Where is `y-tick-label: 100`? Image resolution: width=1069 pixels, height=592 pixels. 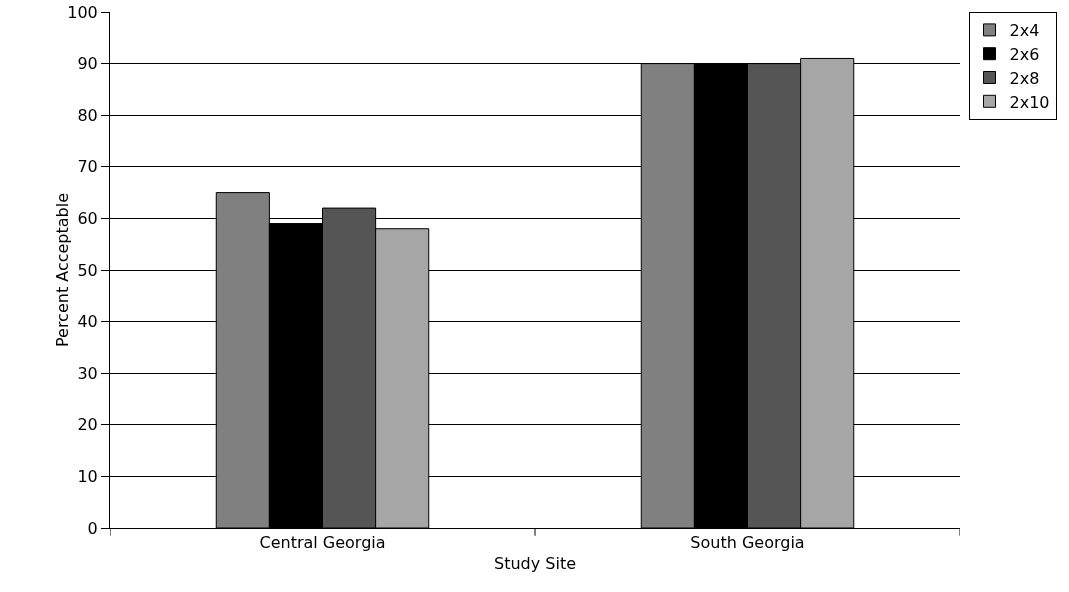
y-tick-label: 100 is located at coordinates (82, 12).